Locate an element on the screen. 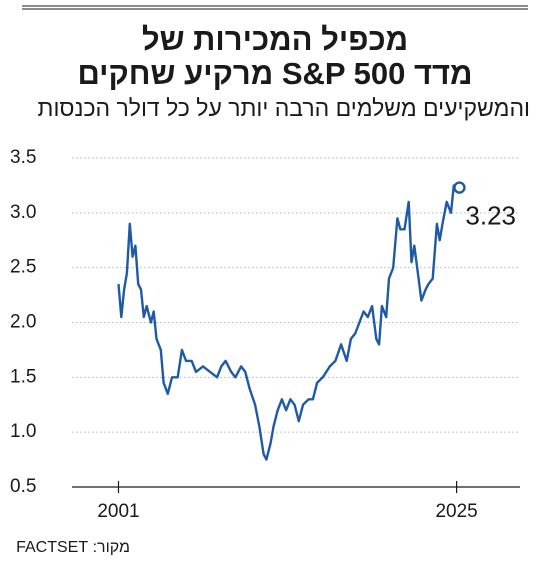 The height and width of the screenshot is (566, 550). end-label: 3.23 is located at coordinates (490, 215).